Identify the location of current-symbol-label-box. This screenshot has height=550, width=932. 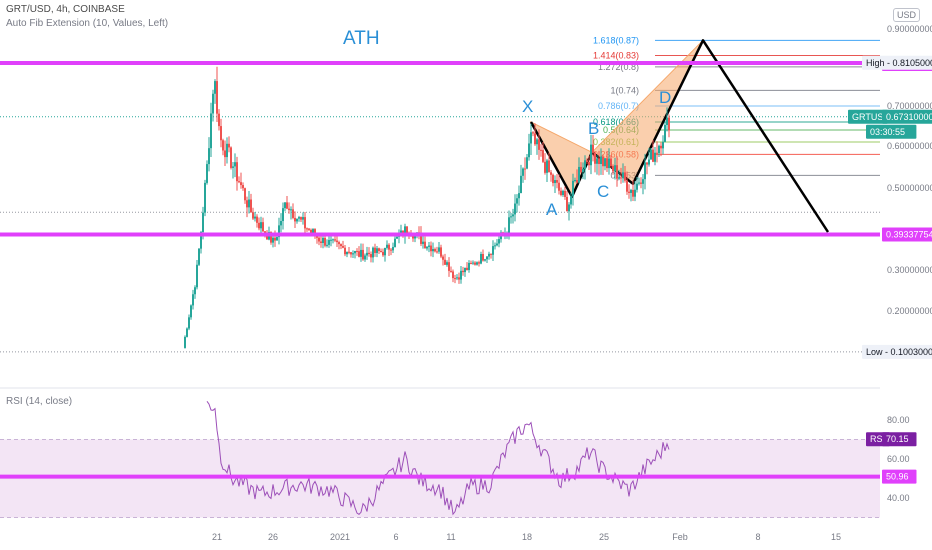
(868, 116).